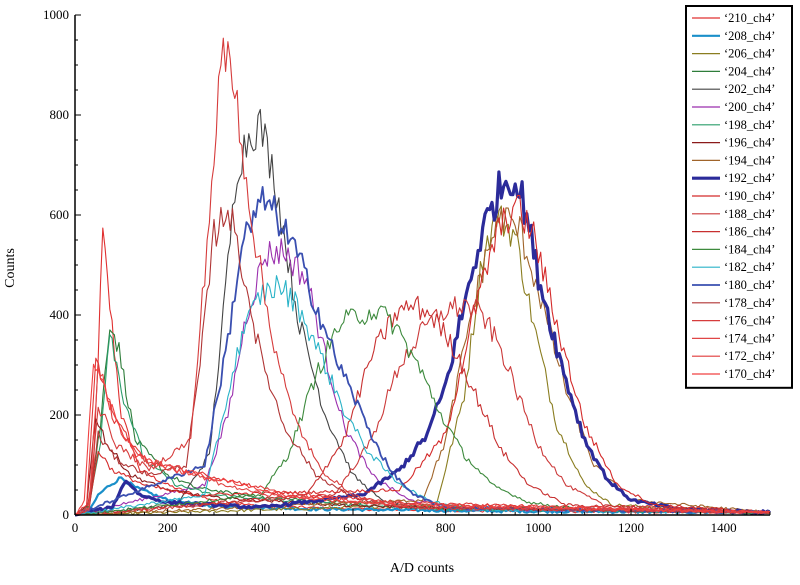 The height and width of the screenshot is (585, 800). What do you see at coordinates (353, 527) in the screenshot?
I see `x-tick-label: 600` at bounding box center [353, 527].